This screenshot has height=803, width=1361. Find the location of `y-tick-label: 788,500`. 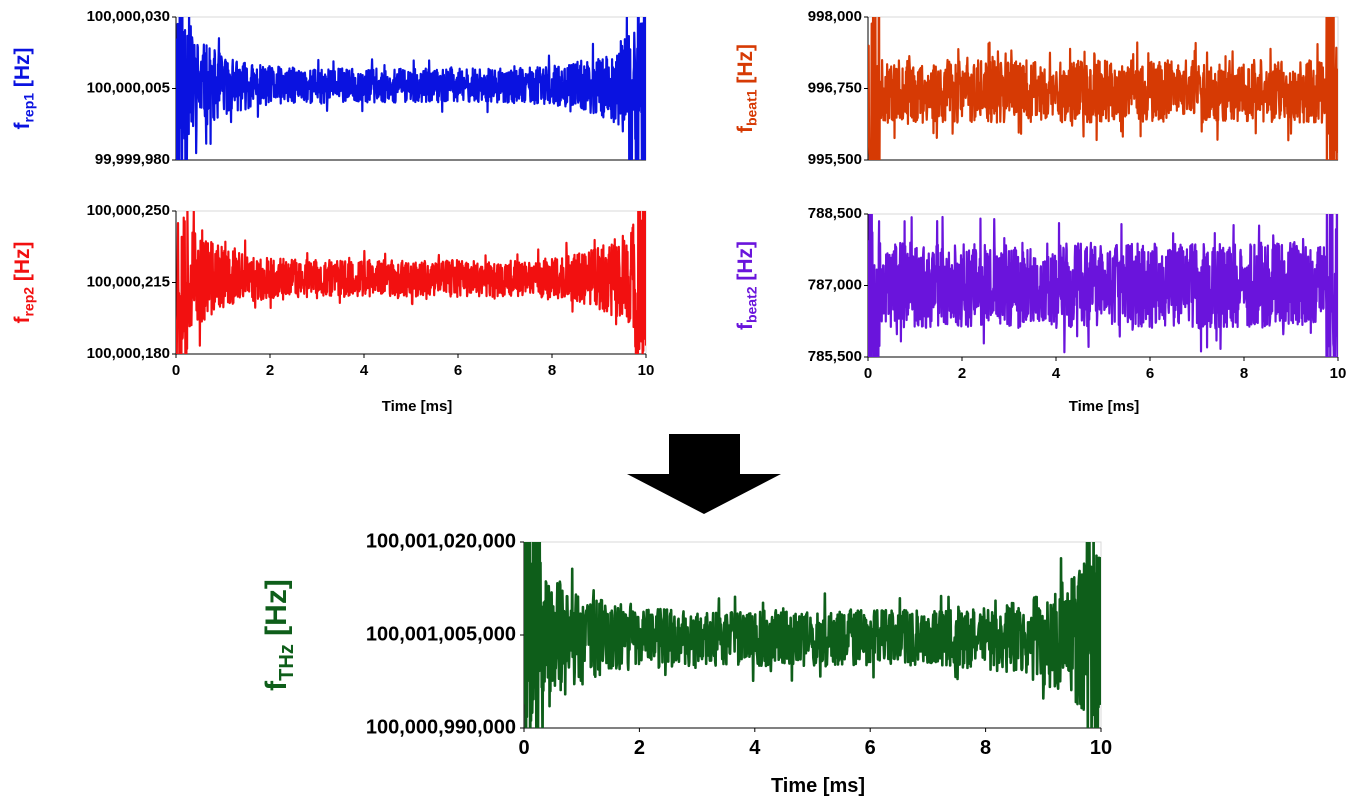

y-tick-label: 788,500 is located at coordinates (835, 213).